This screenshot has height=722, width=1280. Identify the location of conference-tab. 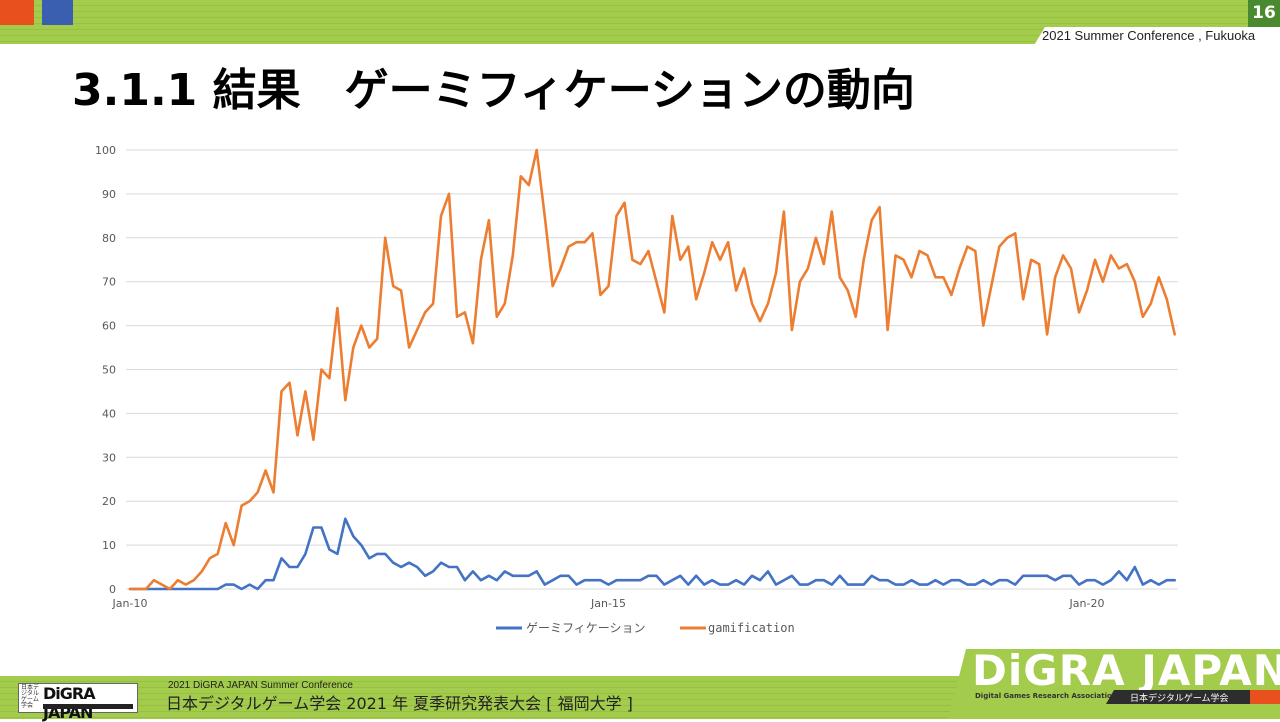
(1156, 37).